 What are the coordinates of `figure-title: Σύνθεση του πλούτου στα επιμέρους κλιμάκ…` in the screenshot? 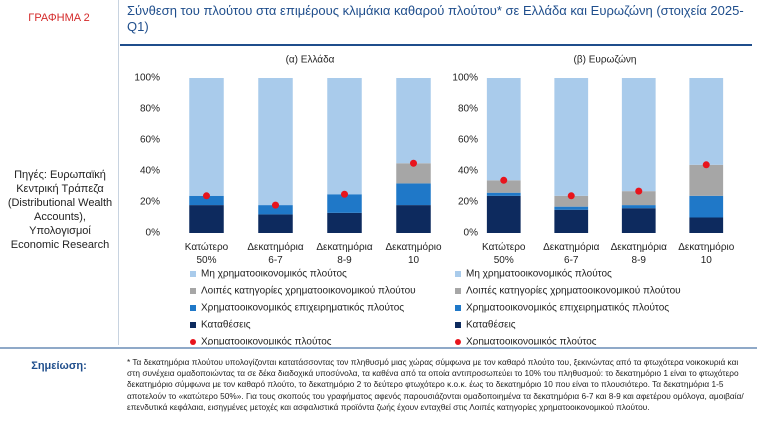 It's located at (435, 18).